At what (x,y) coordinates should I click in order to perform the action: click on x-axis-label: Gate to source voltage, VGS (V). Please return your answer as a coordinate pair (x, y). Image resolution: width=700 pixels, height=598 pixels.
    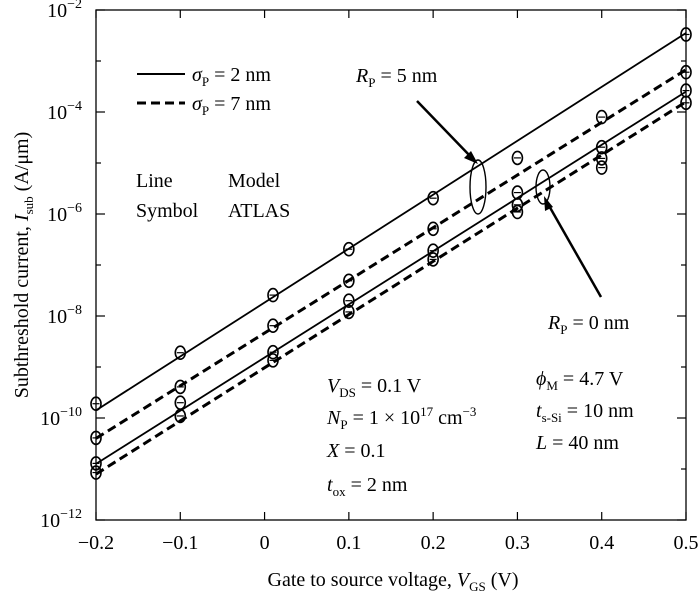
    Looking at the image, I should click on (393, 581).